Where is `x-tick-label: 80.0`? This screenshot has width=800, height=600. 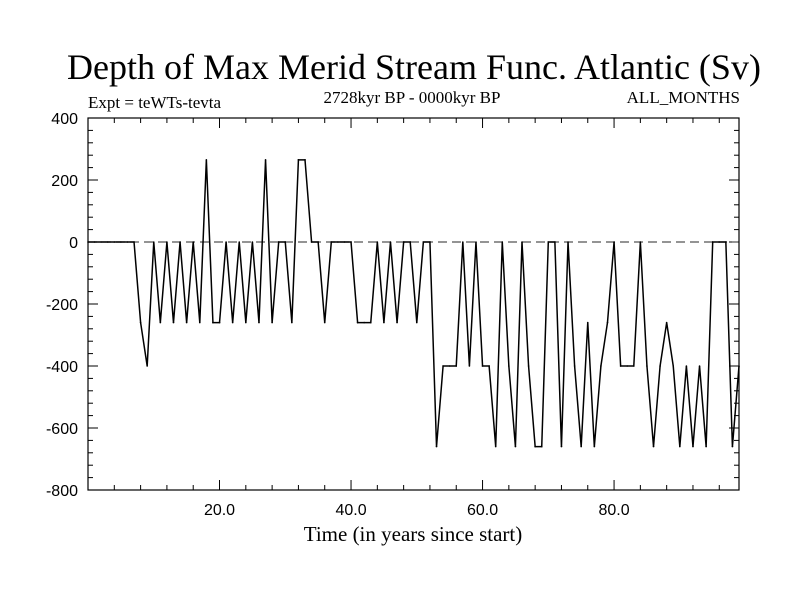
x-tick-label: 80.0 is located at coordinates (613, 510).